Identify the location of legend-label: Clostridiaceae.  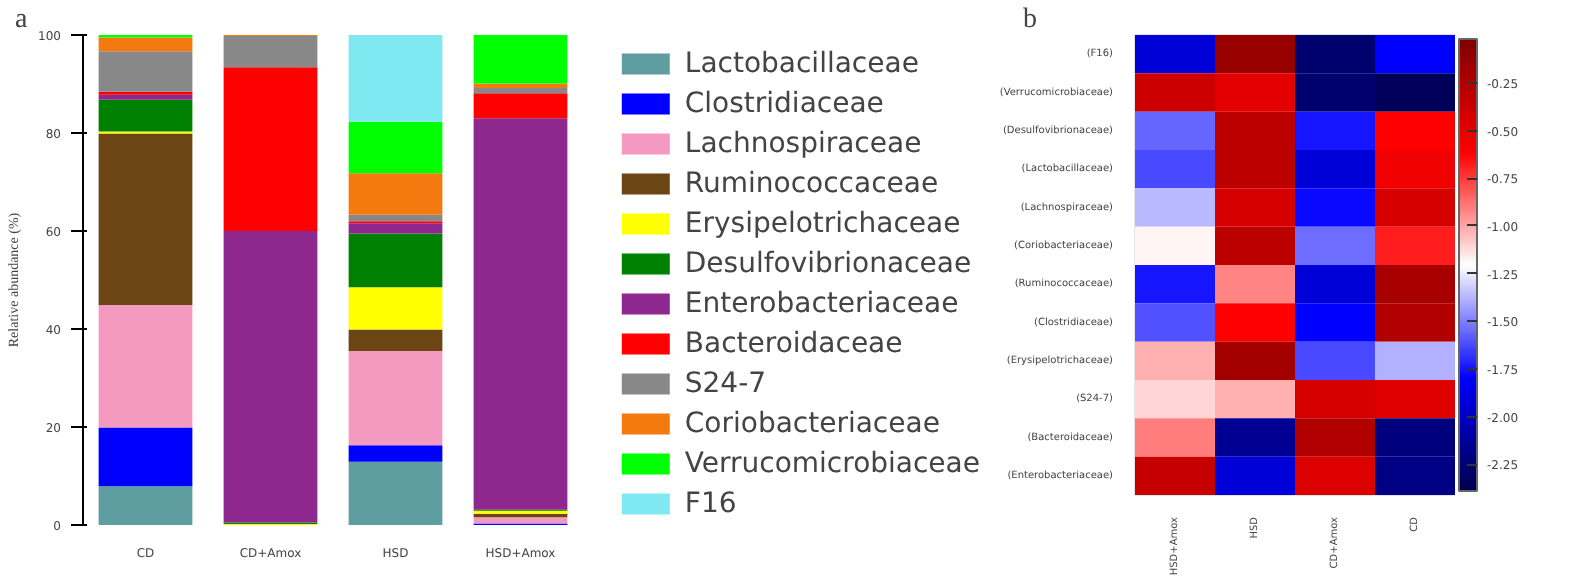
(784, 103).